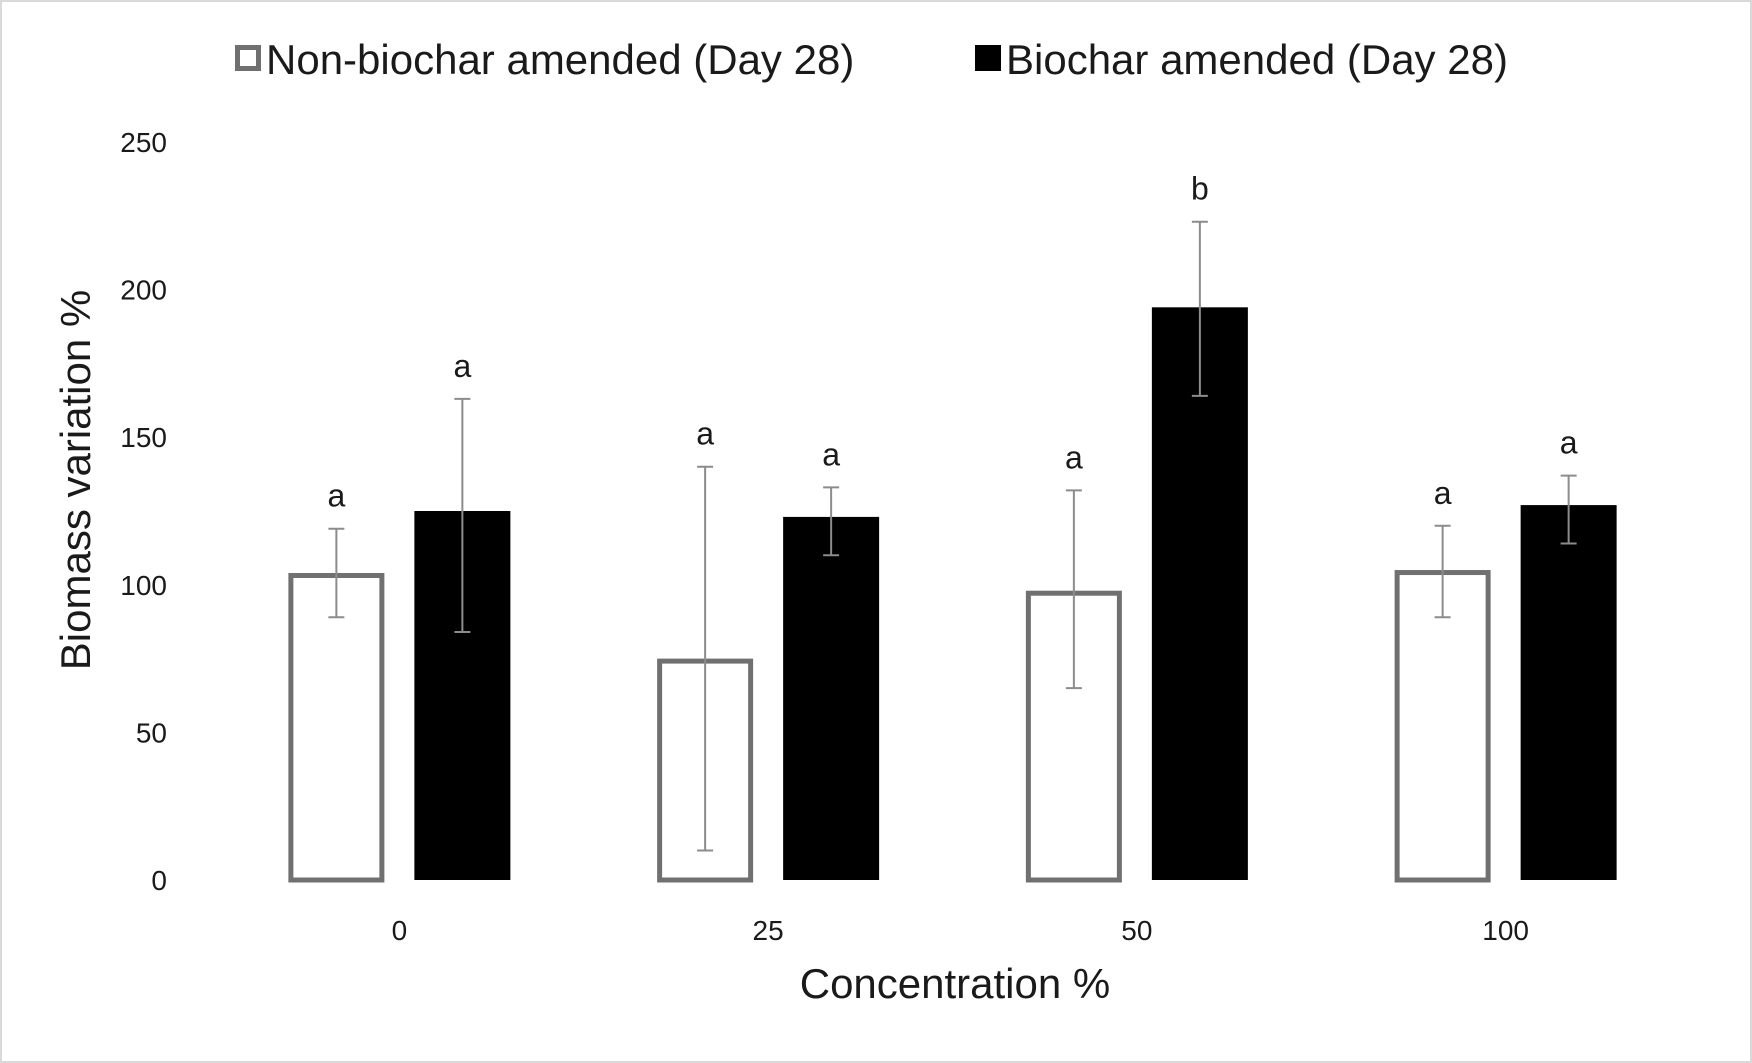 The height and width of the screenshot is (1063, 1752). Describe the element at coordinates (1136, 930) in the screenshot. I see `x-tick-label: 50` at that location.